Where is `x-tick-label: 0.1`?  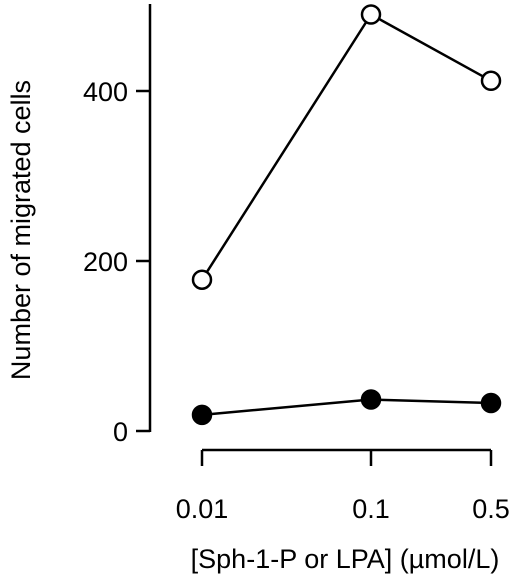
x-tick-label: 0.1 is located at coordinates (371, 509).